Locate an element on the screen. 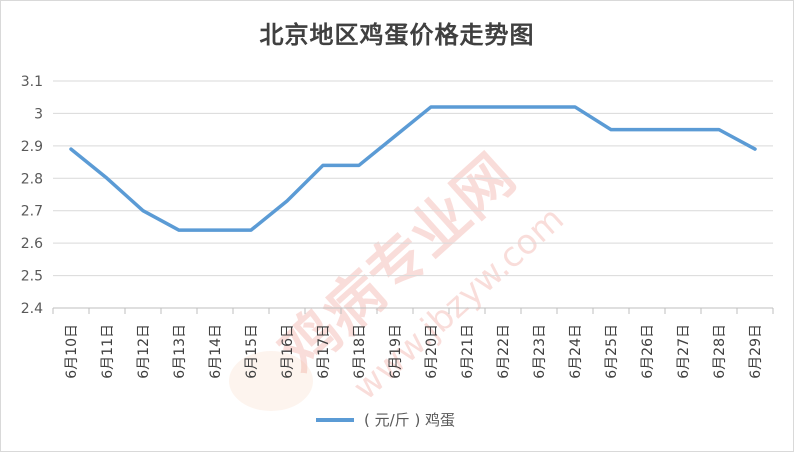 Image resolution: width=794 pixels, height=452 pixels. y-tick-label: 2.4 is located at coordinates (32, 309).